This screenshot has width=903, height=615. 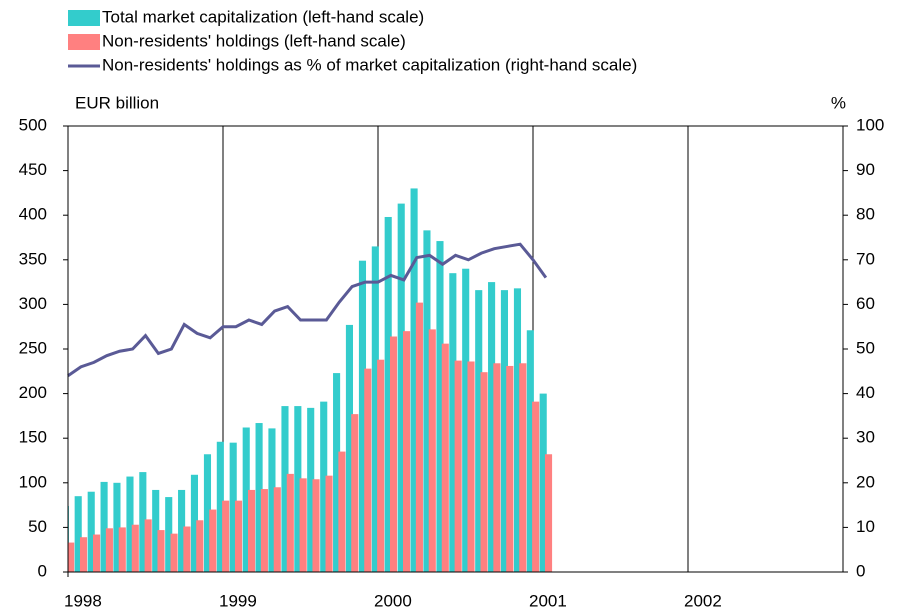 What do you see at coordinates (84, 42) in the screenshot?
I see `legend-swatch` at bounding box center [84, 42].